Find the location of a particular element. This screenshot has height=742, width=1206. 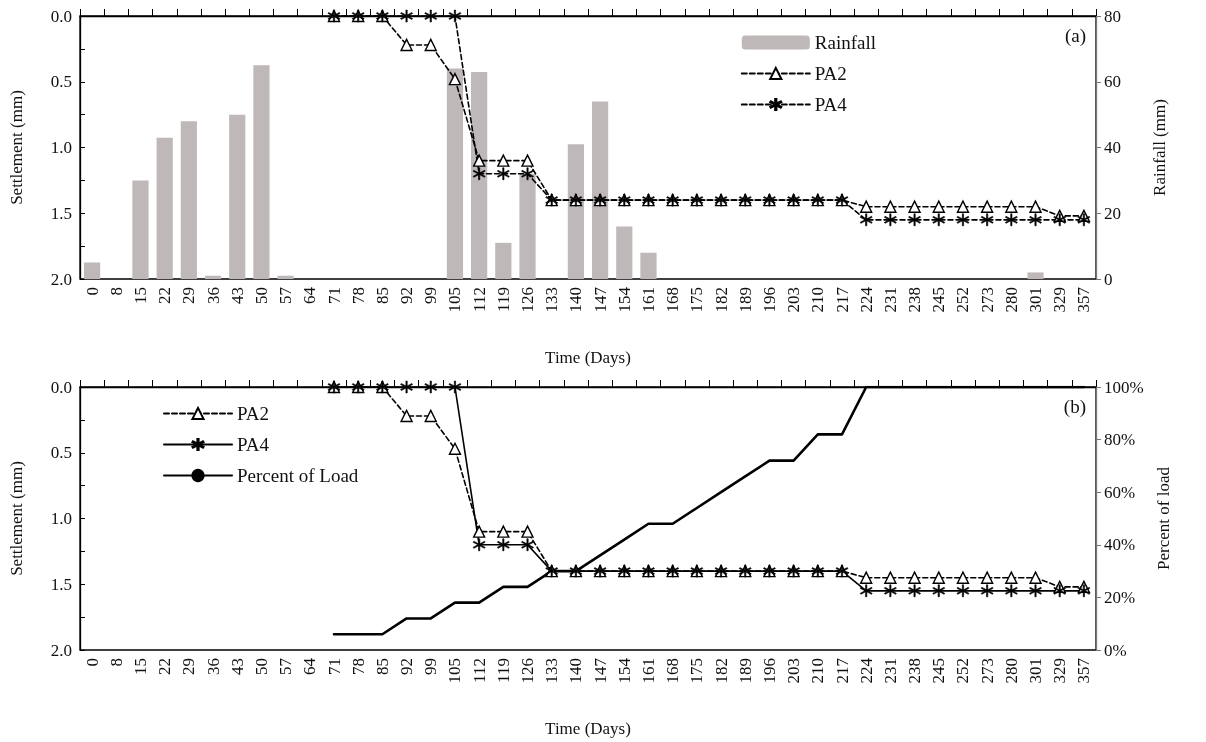

y2-axis-title: Rainfall (mm) is located at coordinates (1159, 147).